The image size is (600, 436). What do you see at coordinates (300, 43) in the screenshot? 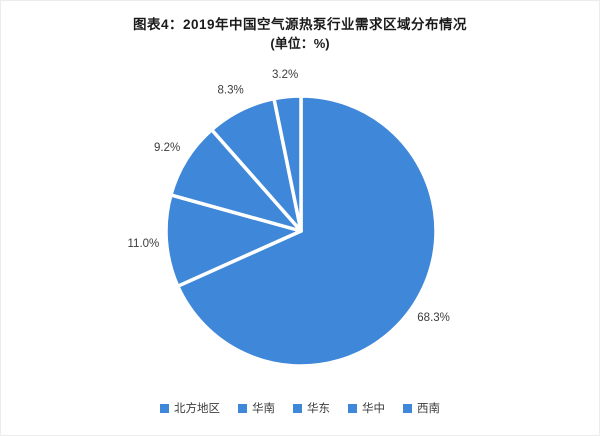
I see `chart-subtitle: (单位：%)` at bounding box center [300, 43].